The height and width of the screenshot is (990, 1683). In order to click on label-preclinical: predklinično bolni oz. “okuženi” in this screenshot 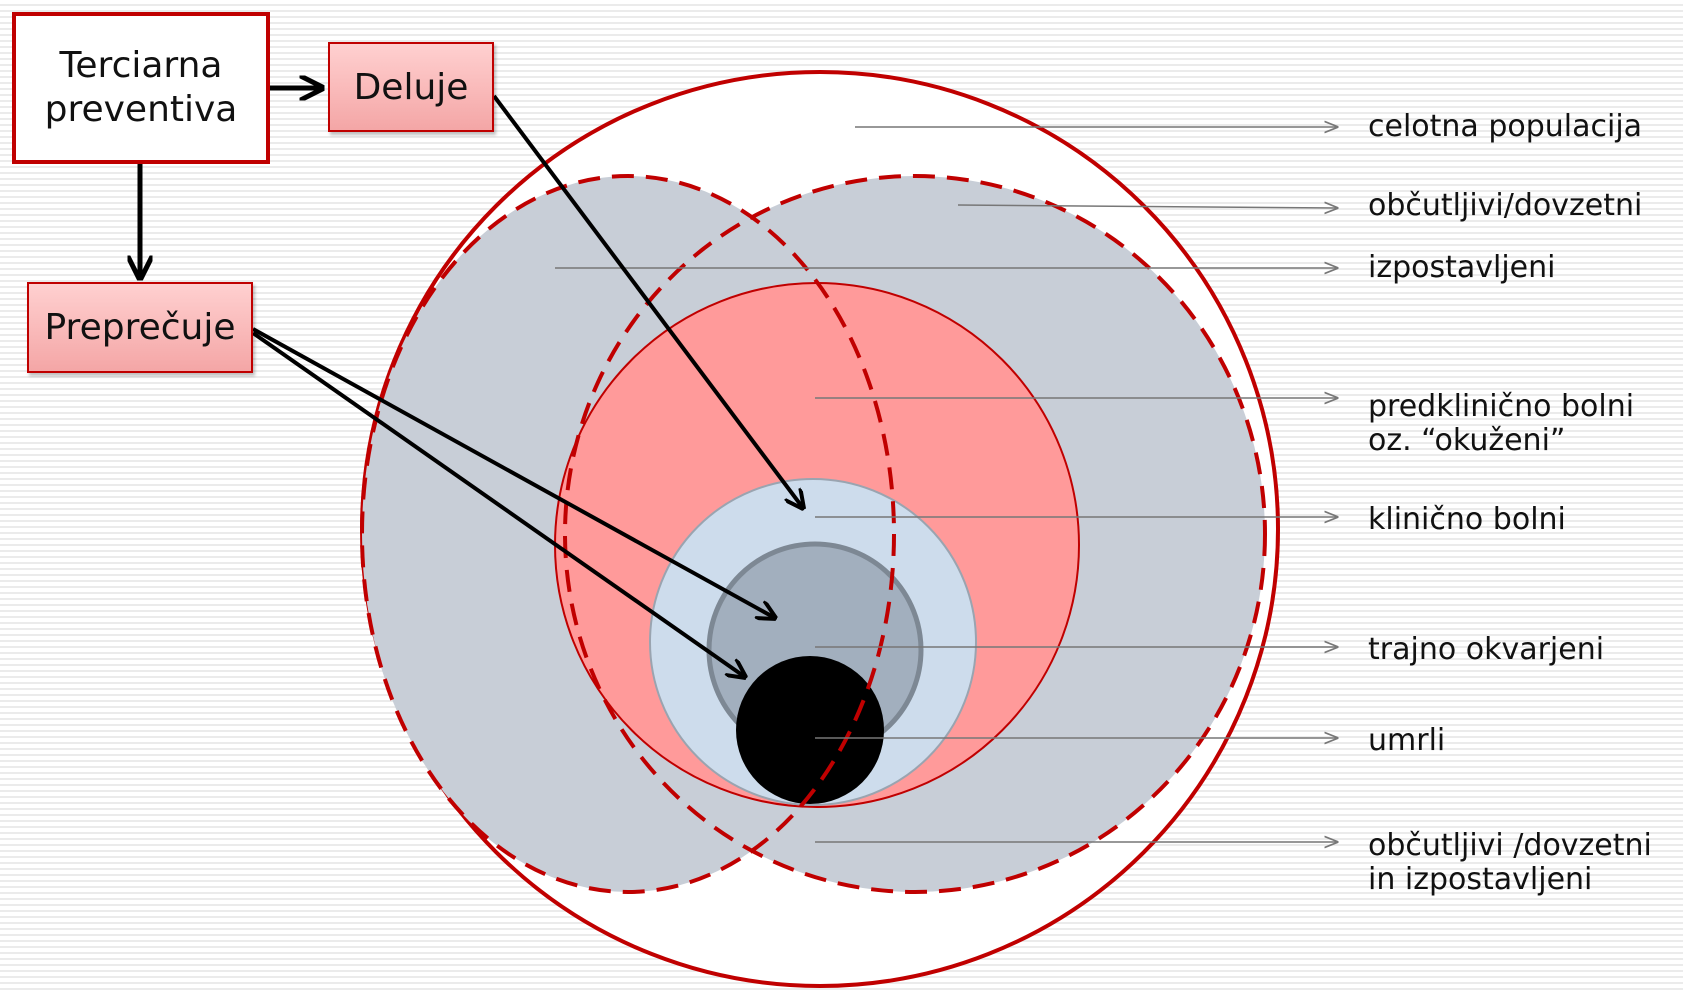, I will do `click(1501, 424)`.